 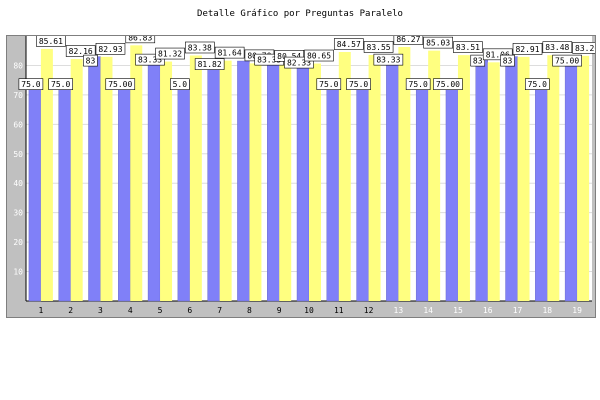 What do you see at coordinates (369, 310) in the screenshot?
I see `x-tick-label-12: 12` at bounding box center [369, 310].